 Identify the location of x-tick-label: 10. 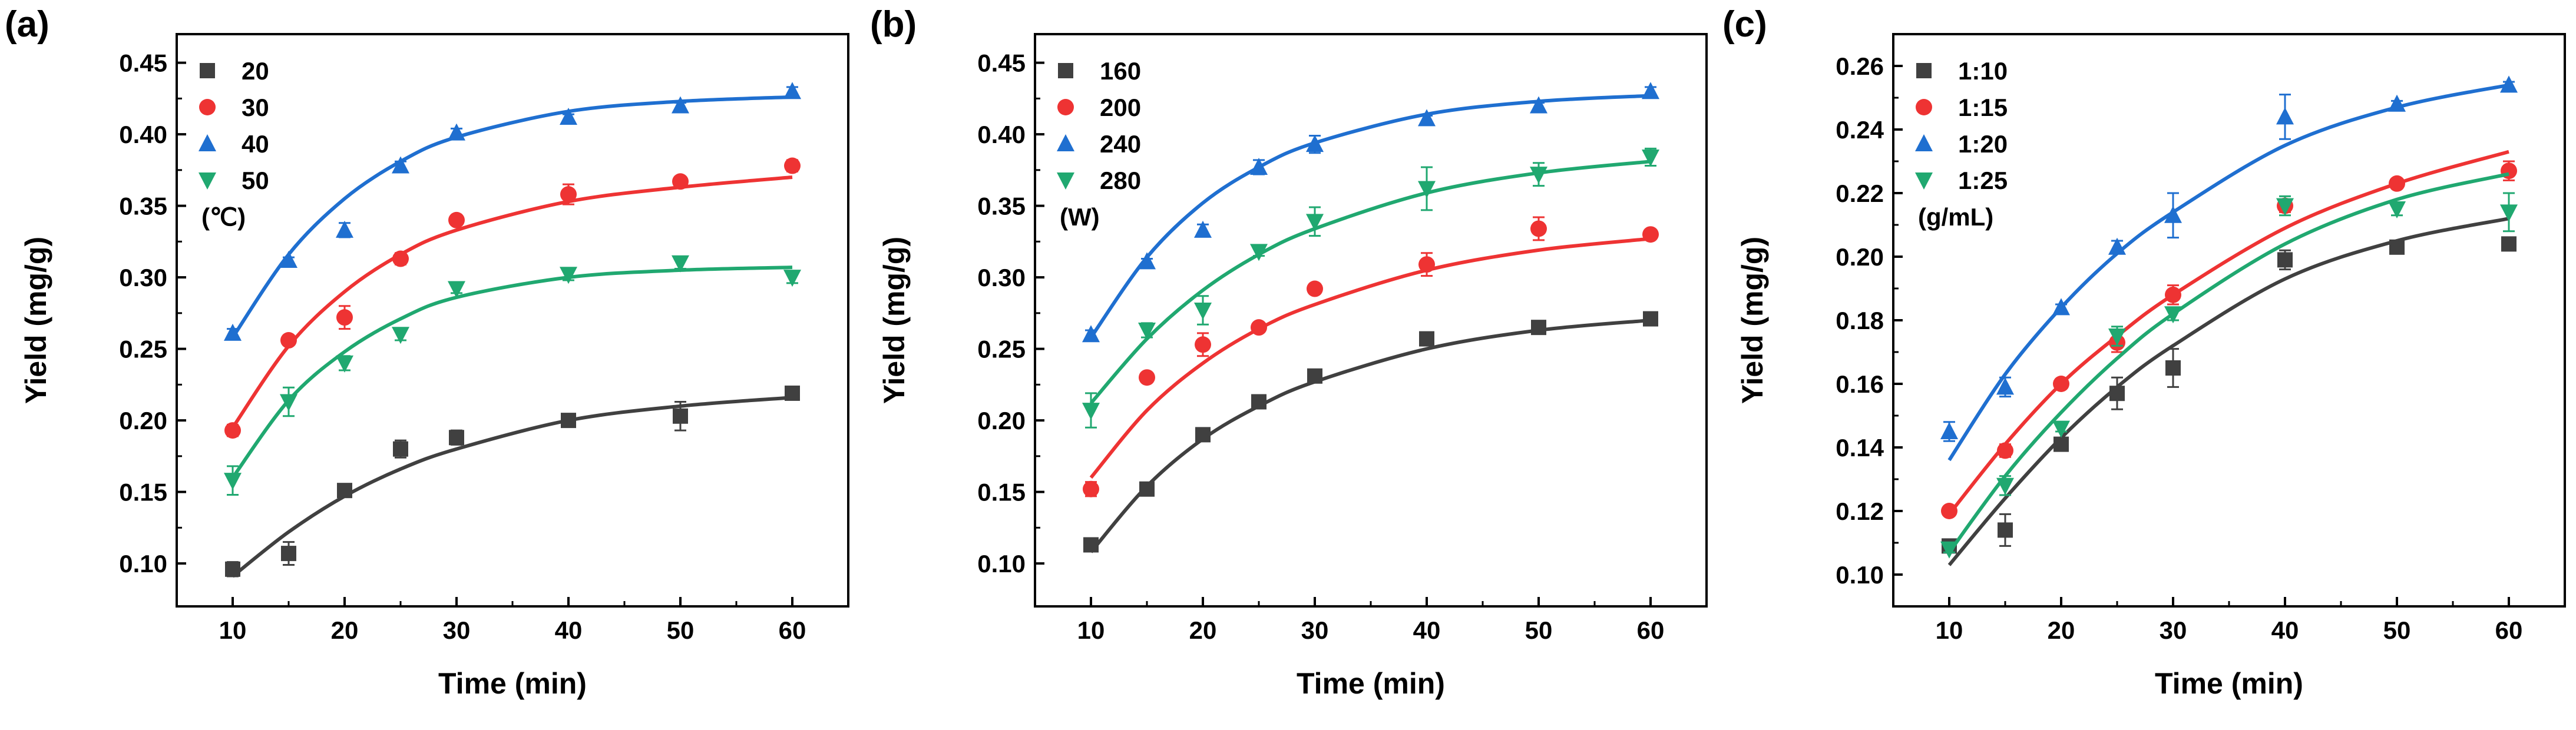
(1091, 630).